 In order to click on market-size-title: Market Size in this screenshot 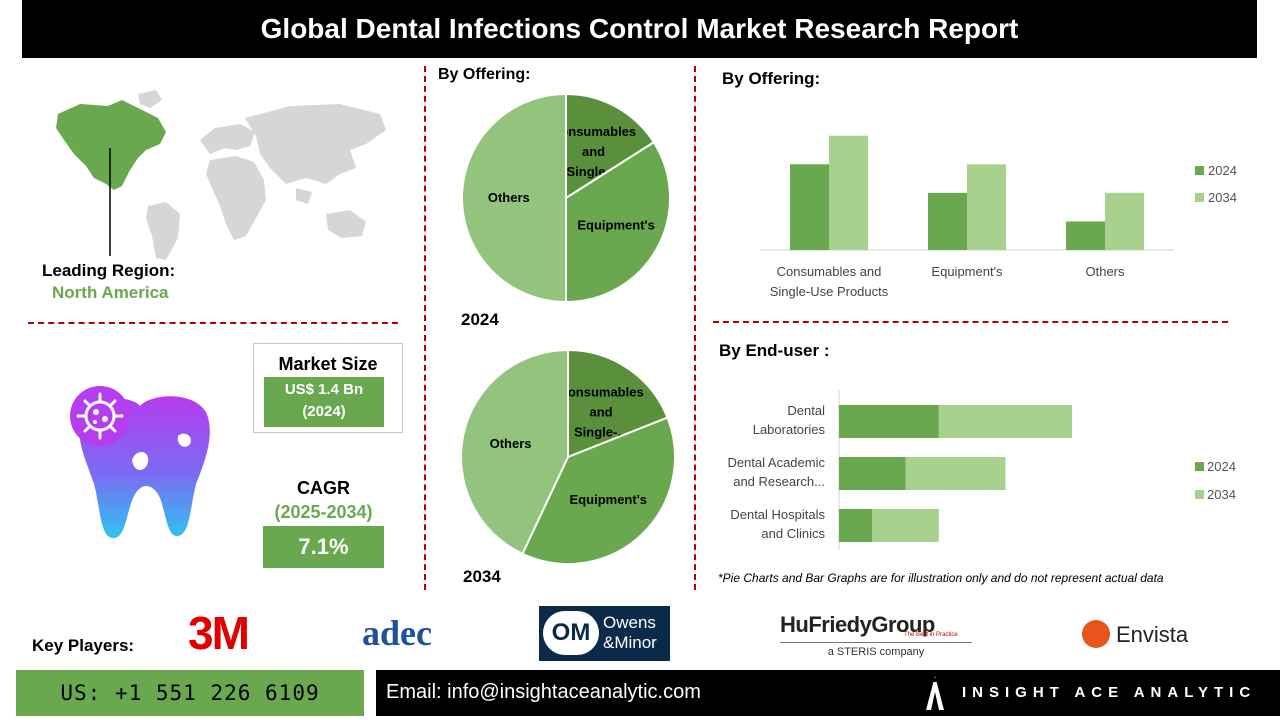, I will do `click(328, 364)`.